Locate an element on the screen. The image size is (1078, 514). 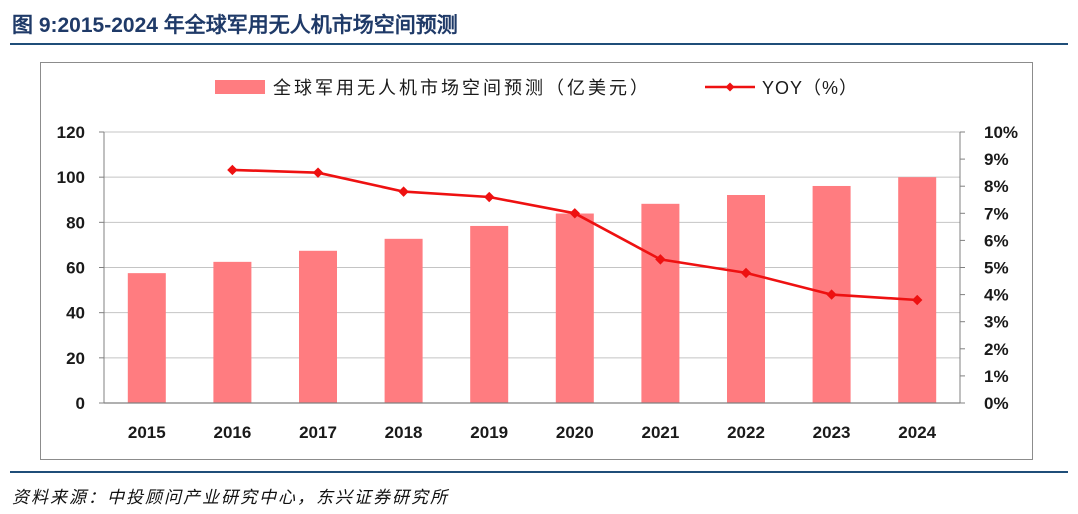
yoy-point-2016 is located at coordinates (232, 170).